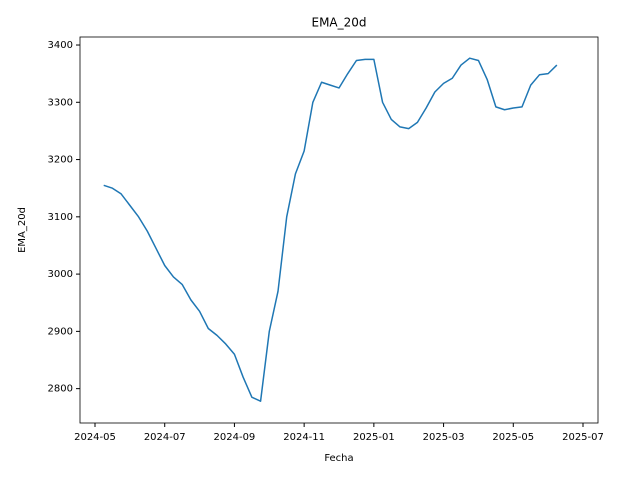 The image size is (640, 480). What do you see at coordinates (60, 217) in the screenshot?
I see `y-tick-label: 3100` at bounding box center [60, 217].